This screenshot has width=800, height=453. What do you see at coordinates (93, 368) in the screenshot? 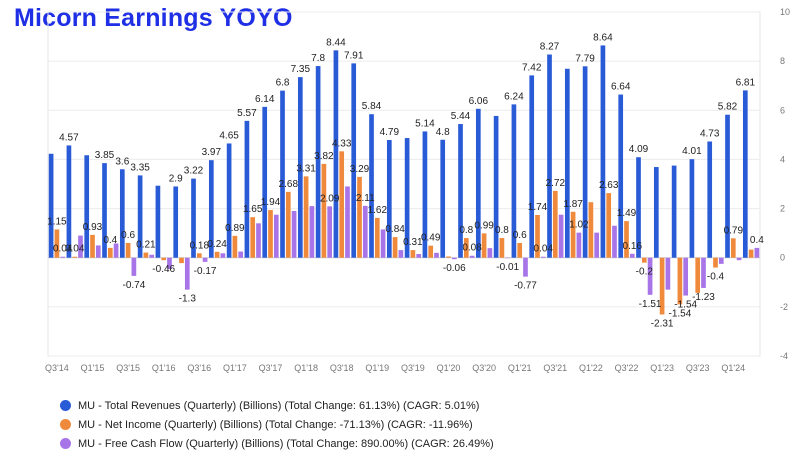
I see `x-tick-label: Q1'15` at bounding box center [93, 368].